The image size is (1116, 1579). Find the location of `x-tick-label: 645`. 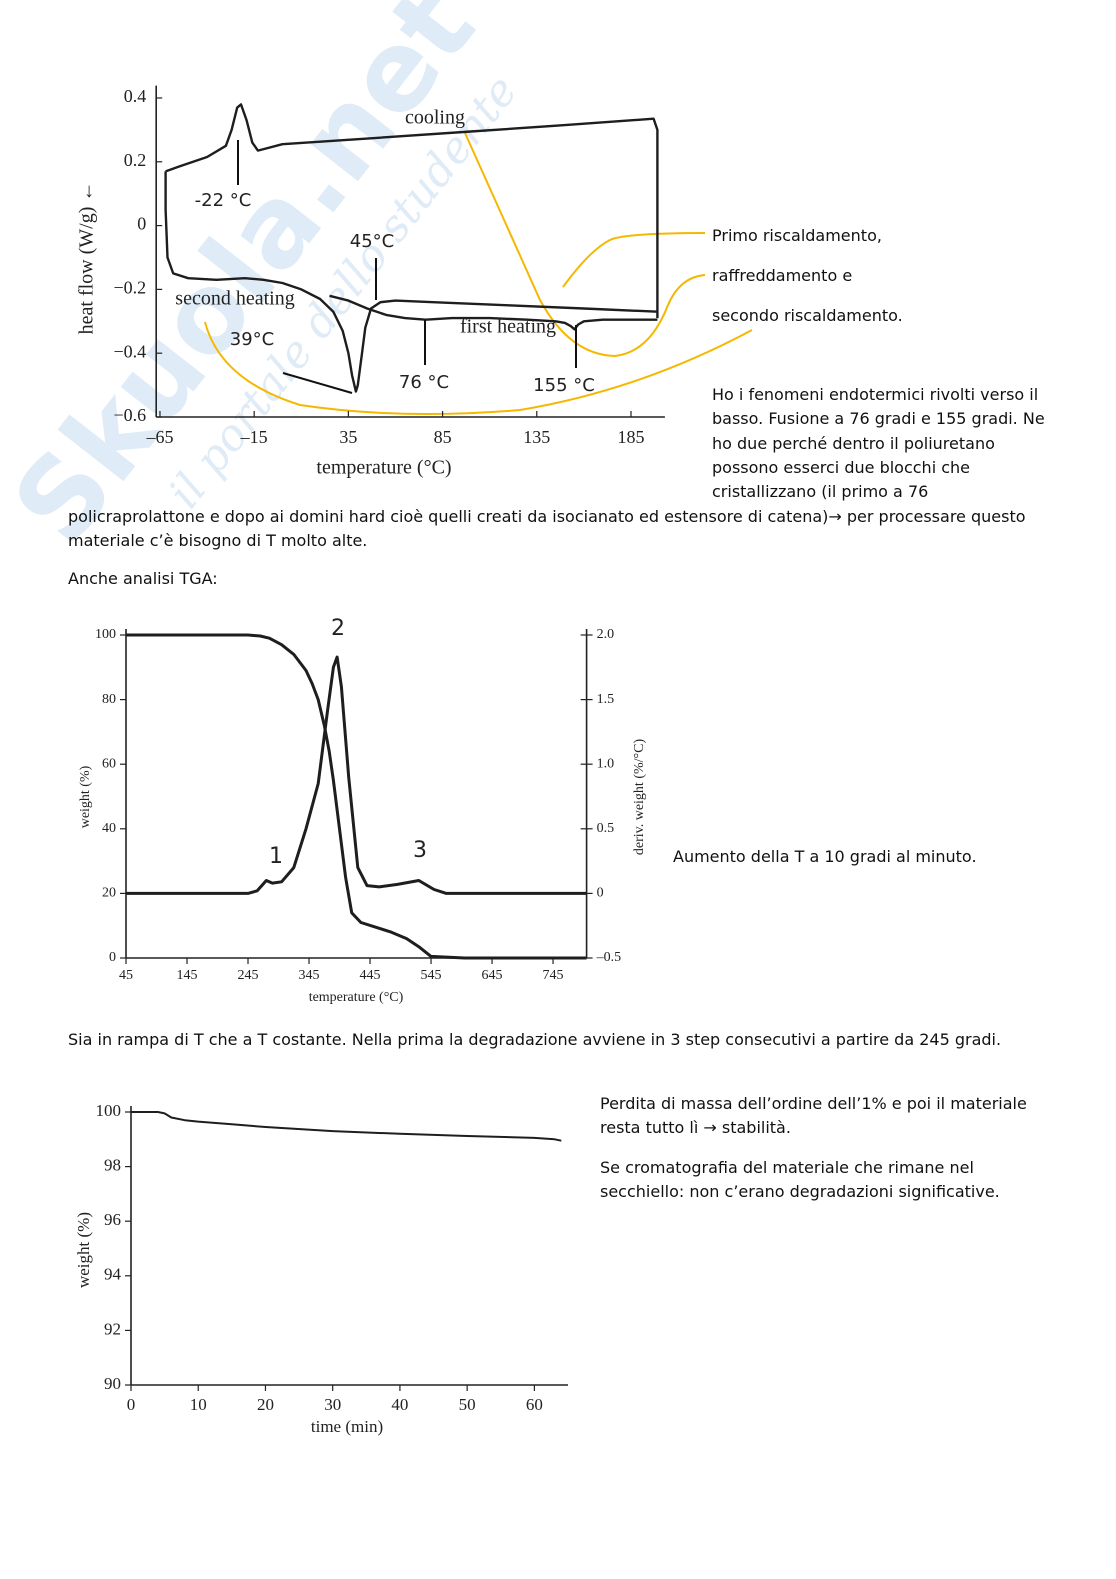

x-tick-label: 645 is located at coordinates (492, 975).